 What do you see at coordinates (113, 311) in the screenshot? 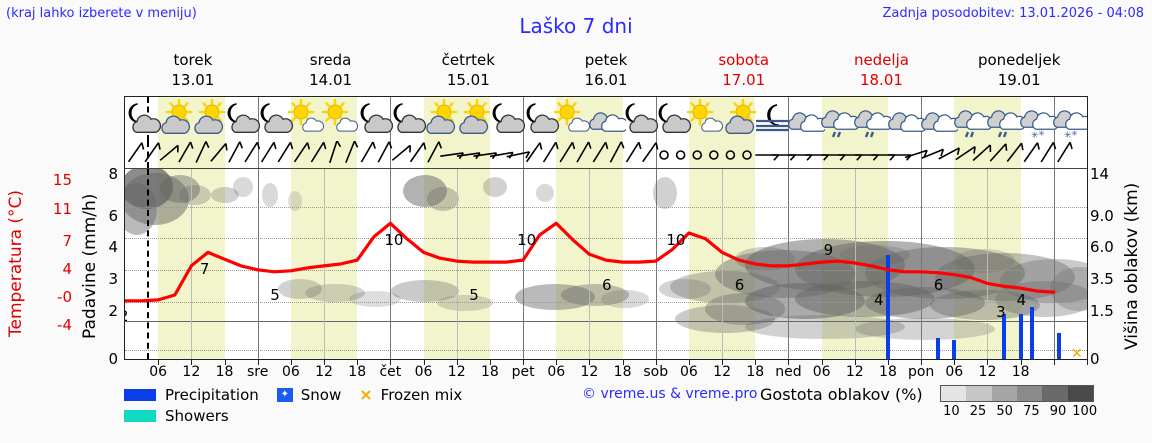
I see `precipitation-tick-4: 2` at bounding box center [113, 311].